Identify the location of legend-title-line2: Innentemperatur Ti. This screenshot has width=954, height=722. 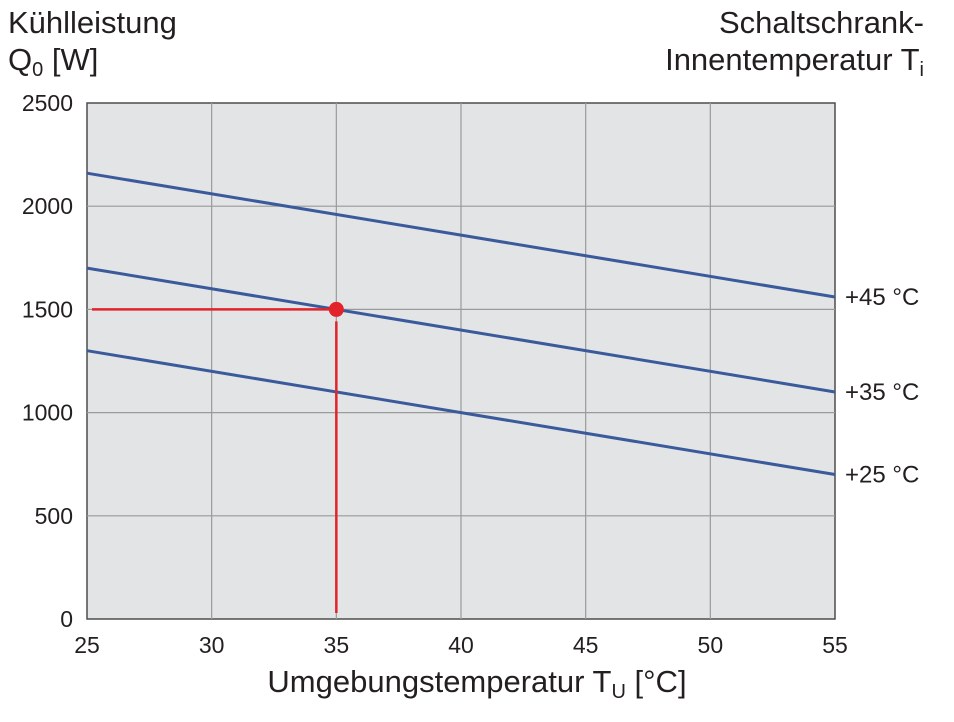
(794, 61).